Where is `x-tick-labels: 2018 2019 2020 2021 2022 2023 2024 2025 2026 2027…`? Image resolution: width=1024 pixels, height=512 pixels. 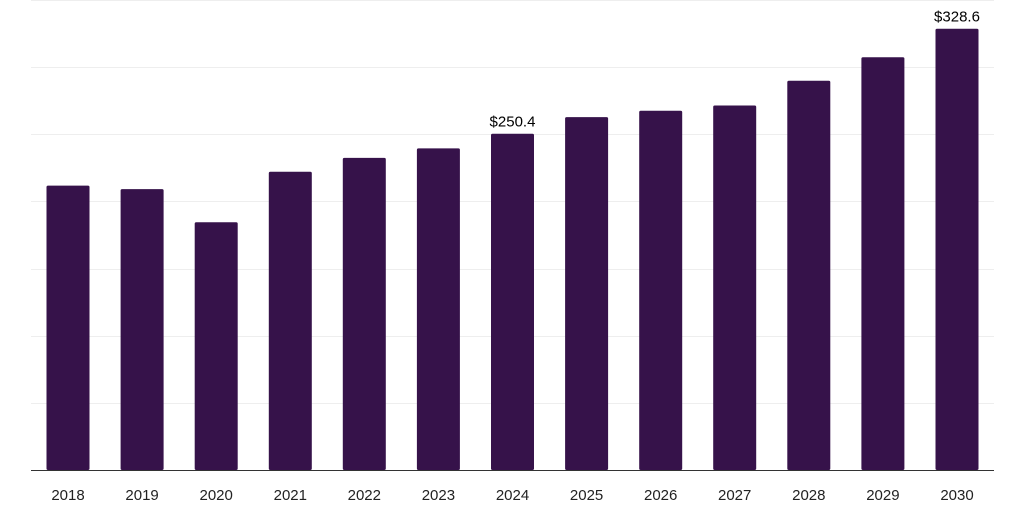 x-tick-labels: 2018 2019 2020 2021 2022 2023 2024 2025 2026 2027… is located at coordinates (512, 495).